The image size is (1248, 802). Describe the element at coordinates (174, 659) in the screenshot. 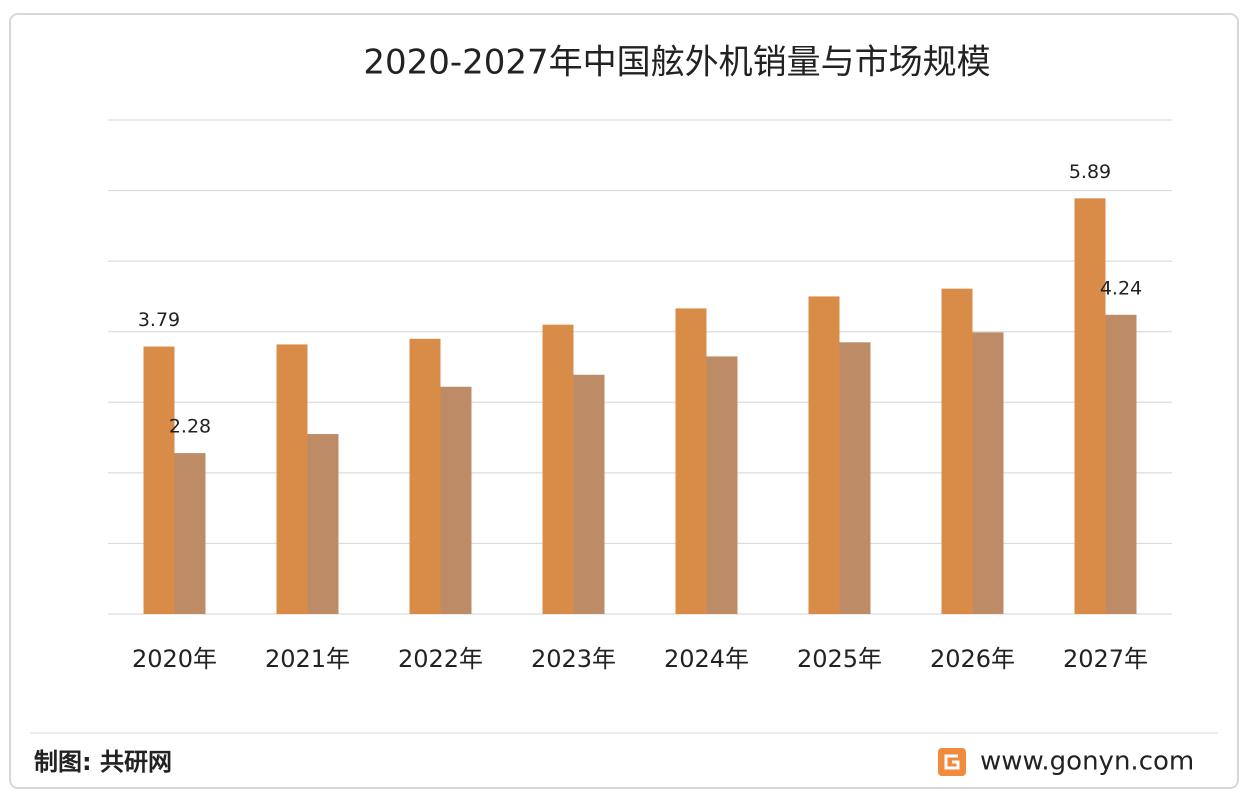

I see `x-tick-label: 2020年` at that location.